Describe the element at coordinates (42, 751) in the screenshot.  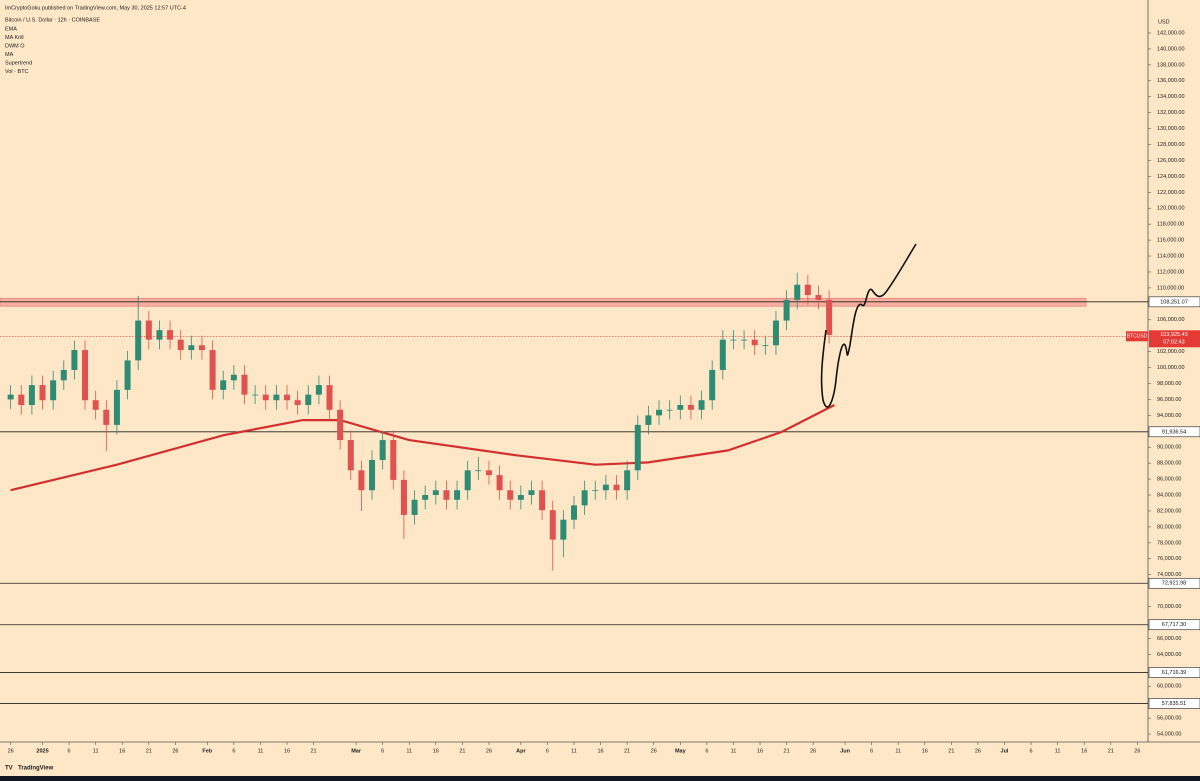
I see `x-tick-label: 2025` at that location.